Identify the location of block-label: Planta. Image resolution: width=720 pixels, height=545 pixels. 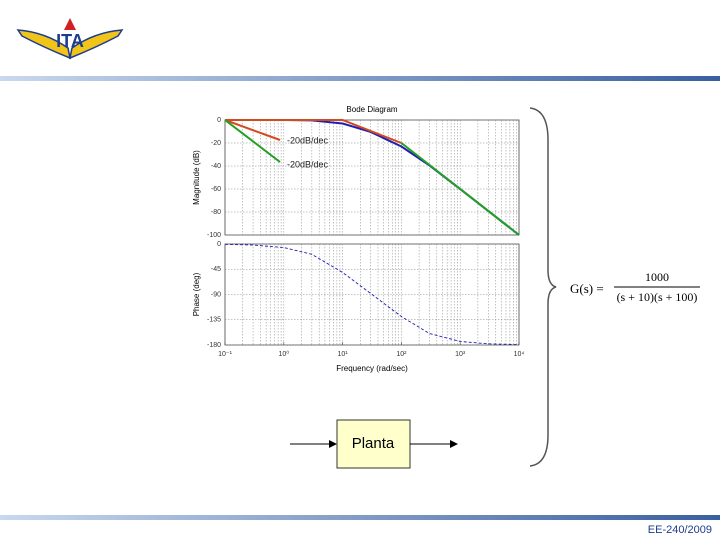
(373, 443).